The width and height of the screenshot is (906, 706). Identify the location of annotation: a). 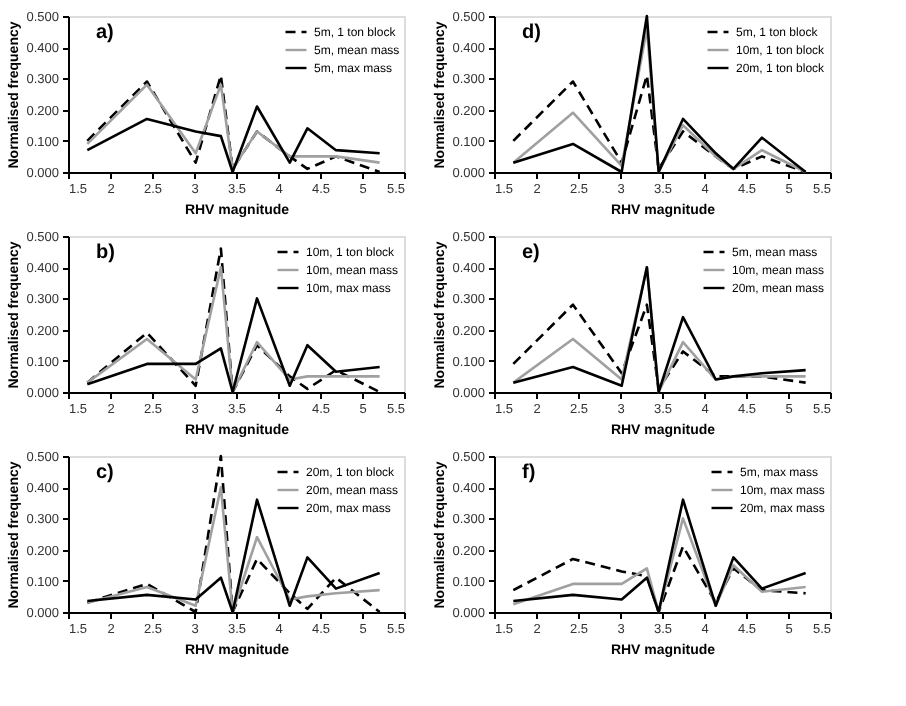
(105, 33).